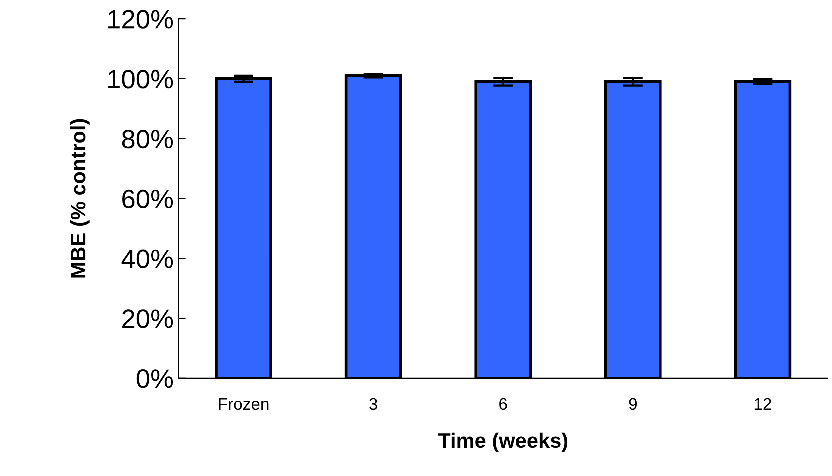 This screenshot has height=476, width=832. Describe the element at coordinates (141, 79) in the screenshot. I see `y-tick-label: 100%` at that location.